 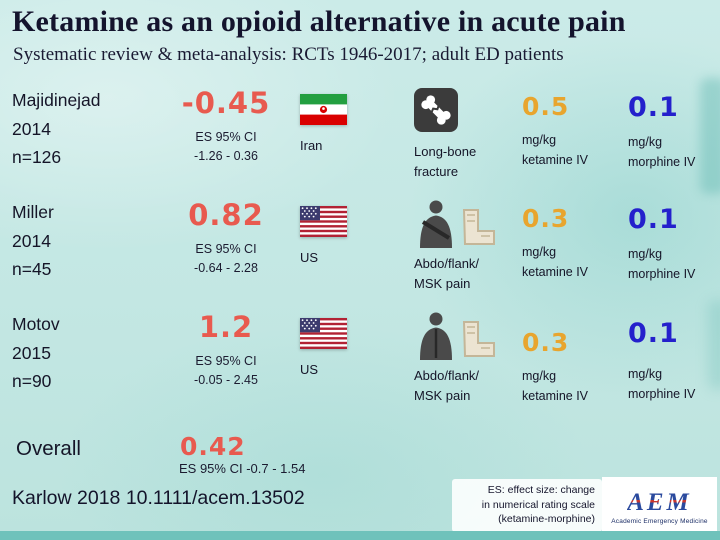 What do you see at coordinates (87, 129) in the screenshot?
I see `study-id: Majidinejad 2014 n=126` at bounding box center [87, 129].